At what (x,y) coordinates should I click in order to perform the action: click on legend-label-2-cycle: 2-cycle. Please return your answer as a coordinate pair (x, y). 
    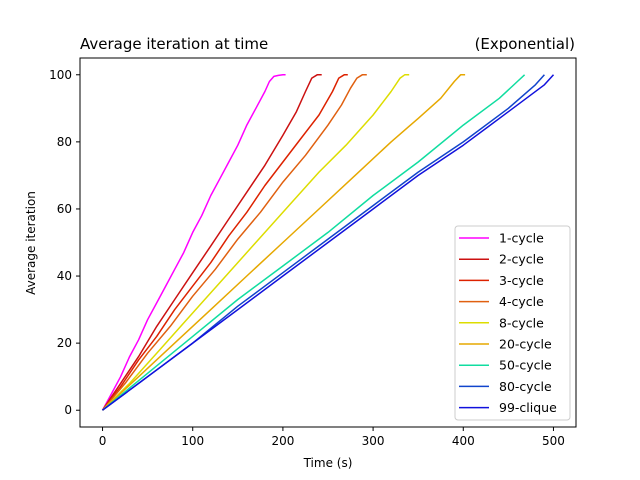
    Looking at the image, I should click on (521, 259).